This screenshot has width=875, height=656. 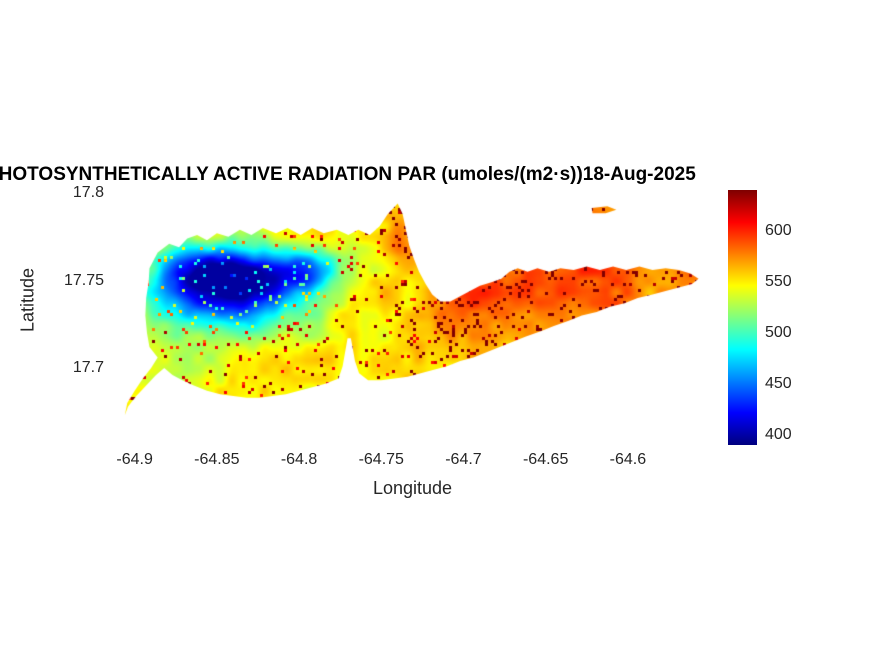 What do you see at coordinates (742, 317) in the screenshot?
I see `colorbar` at bounding box center [742, 317].